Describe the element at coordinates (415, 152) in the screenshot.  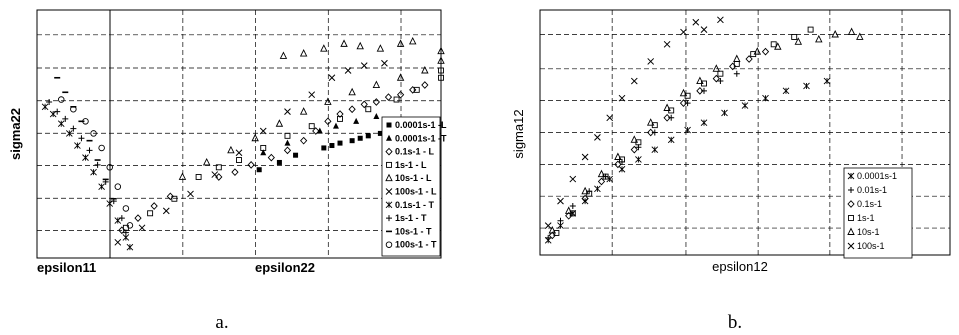
I see `panel-a-legend-entry-2: 0.1s-1 - L` at that location.